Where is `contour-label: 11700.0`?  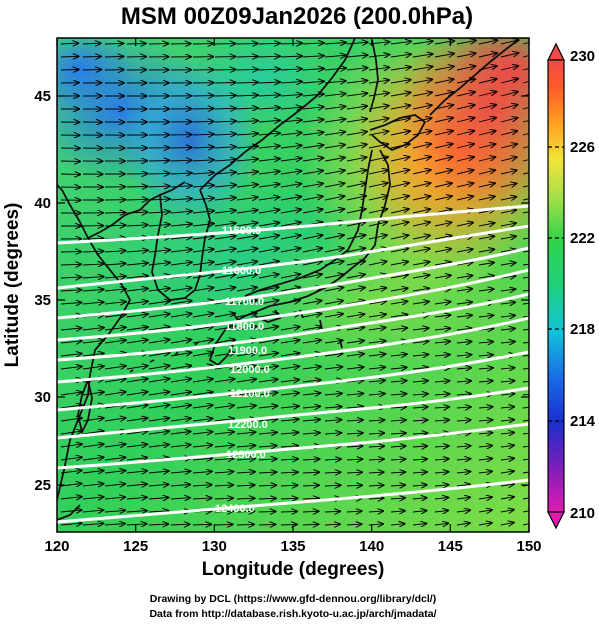
contour-label: 11700.0 is located at coordinates (244, 302).